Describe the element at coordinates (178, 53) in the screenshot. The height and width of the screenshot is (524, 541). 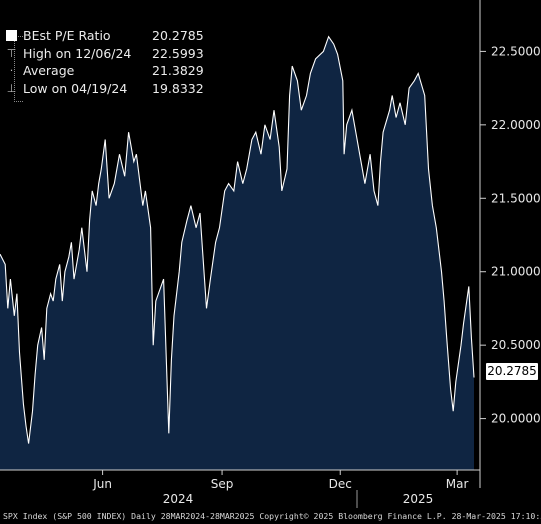
I see `legend-value: 22.5993` at that location.